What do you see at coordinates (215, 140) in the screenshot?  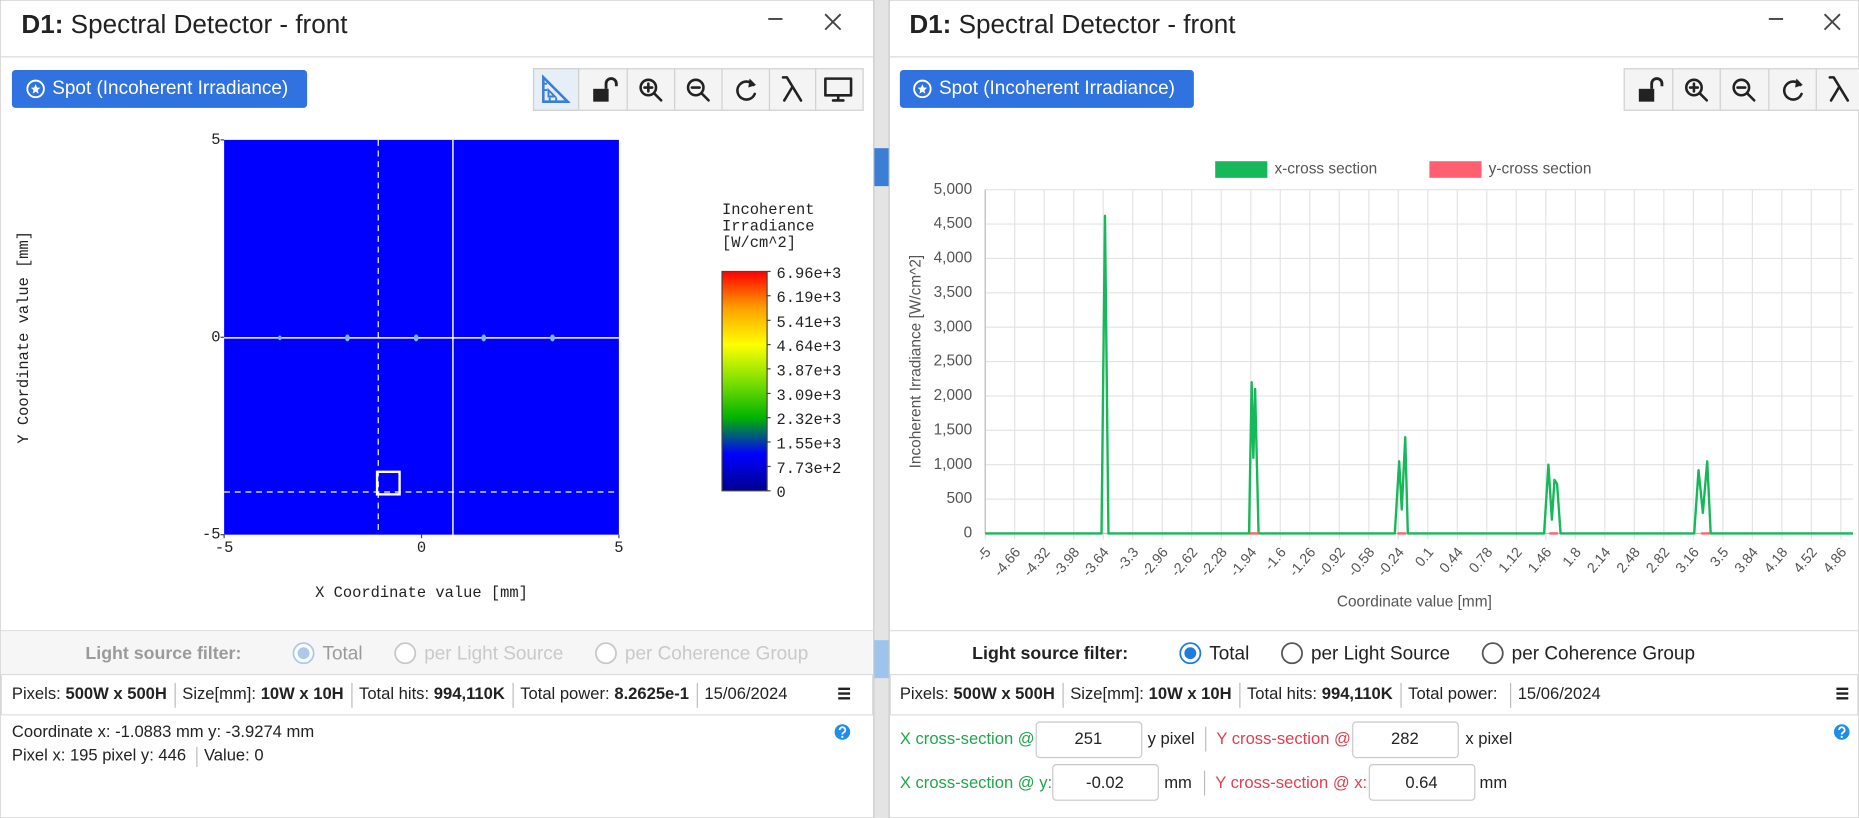 I see `y-tick-label: 5` at bounding box center [215, 140].